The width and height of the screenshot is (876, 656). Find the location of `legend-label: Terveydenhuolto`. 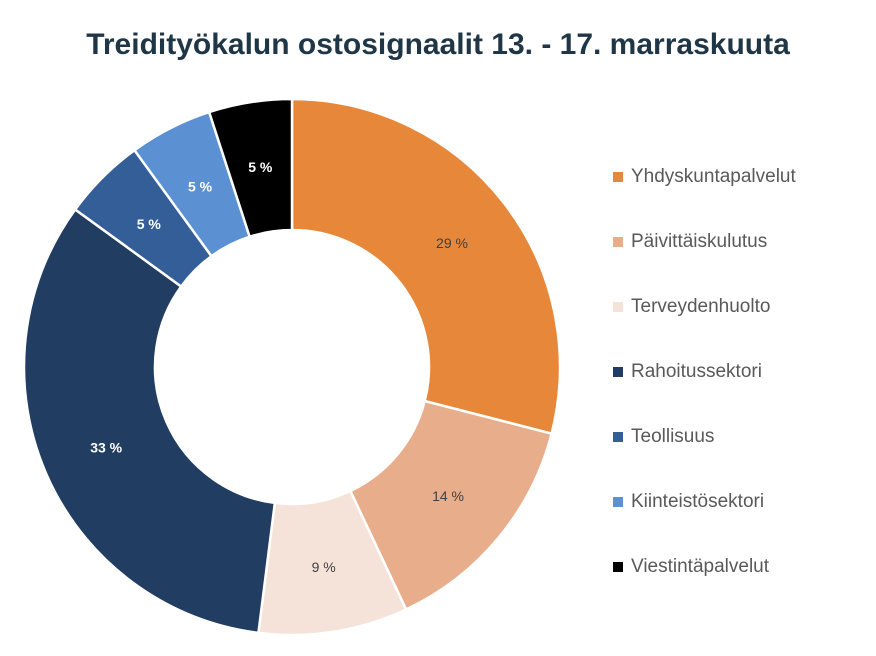

legend-label: Terveydenhuolto is located at coordinates (701, 306).